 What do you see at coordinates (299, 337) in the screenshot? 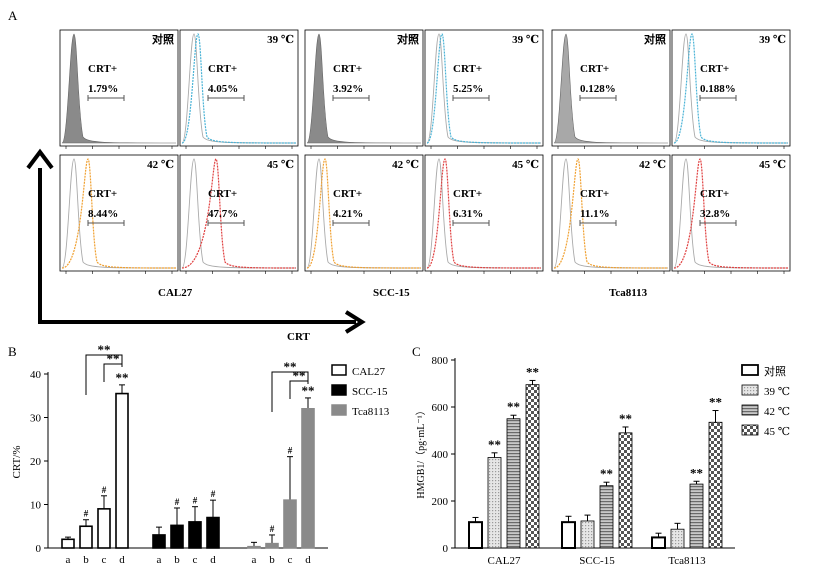
I see `panel-a-x-axis-label: CRT` at bounding box center [299, 337].